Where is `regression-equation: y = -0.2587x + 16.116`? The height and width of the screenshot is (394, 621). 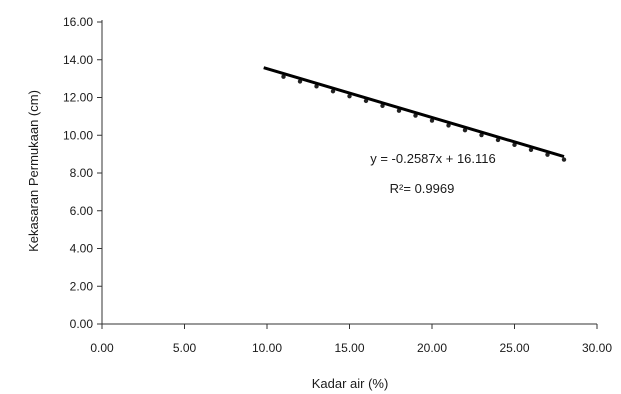
regression-equation: y = -0.2587x + 16.116 is located at coordinates (433, 158).